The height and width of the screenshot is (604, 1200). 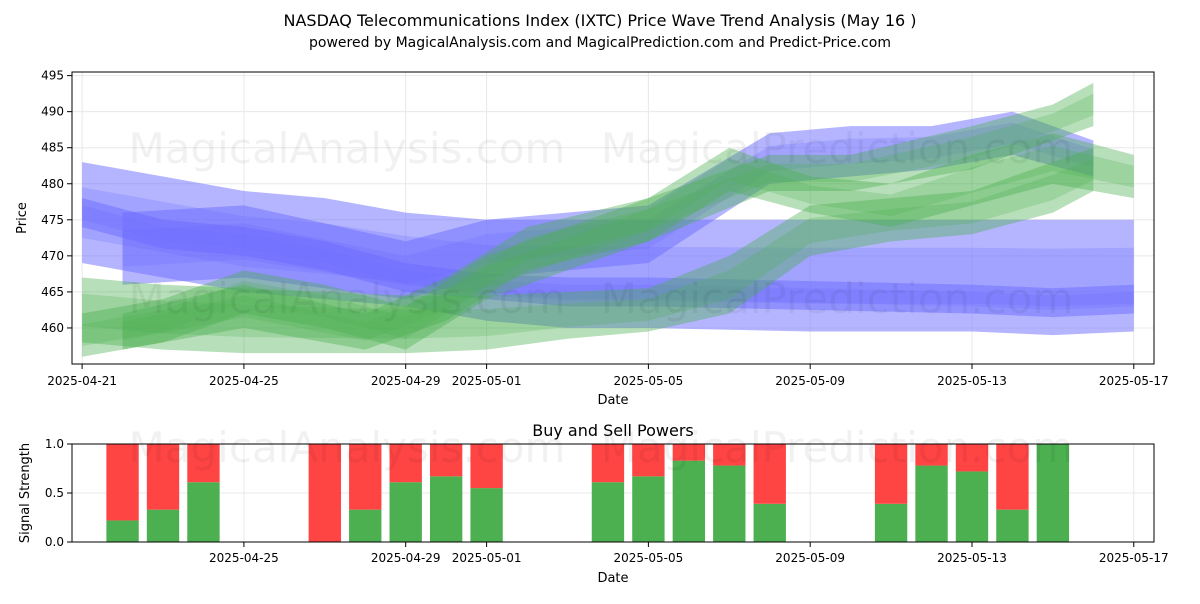 What do you see at coordinates (52, 112) in the screenshot?
I see `price-y-tick-label: 490` at bounding box center [52, 112].